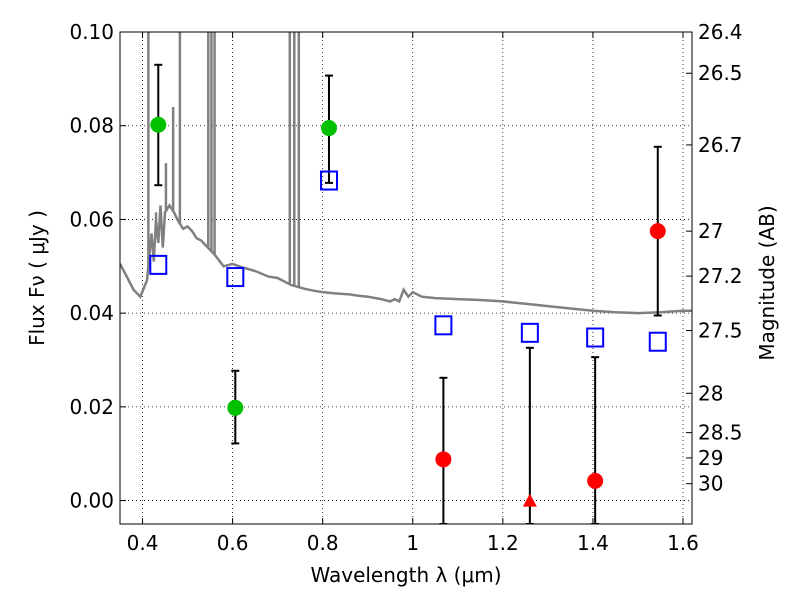  Describe the element at coordinates (720, 73) in the screenshot. I see `mag-tick-label: 26.5` at that location.